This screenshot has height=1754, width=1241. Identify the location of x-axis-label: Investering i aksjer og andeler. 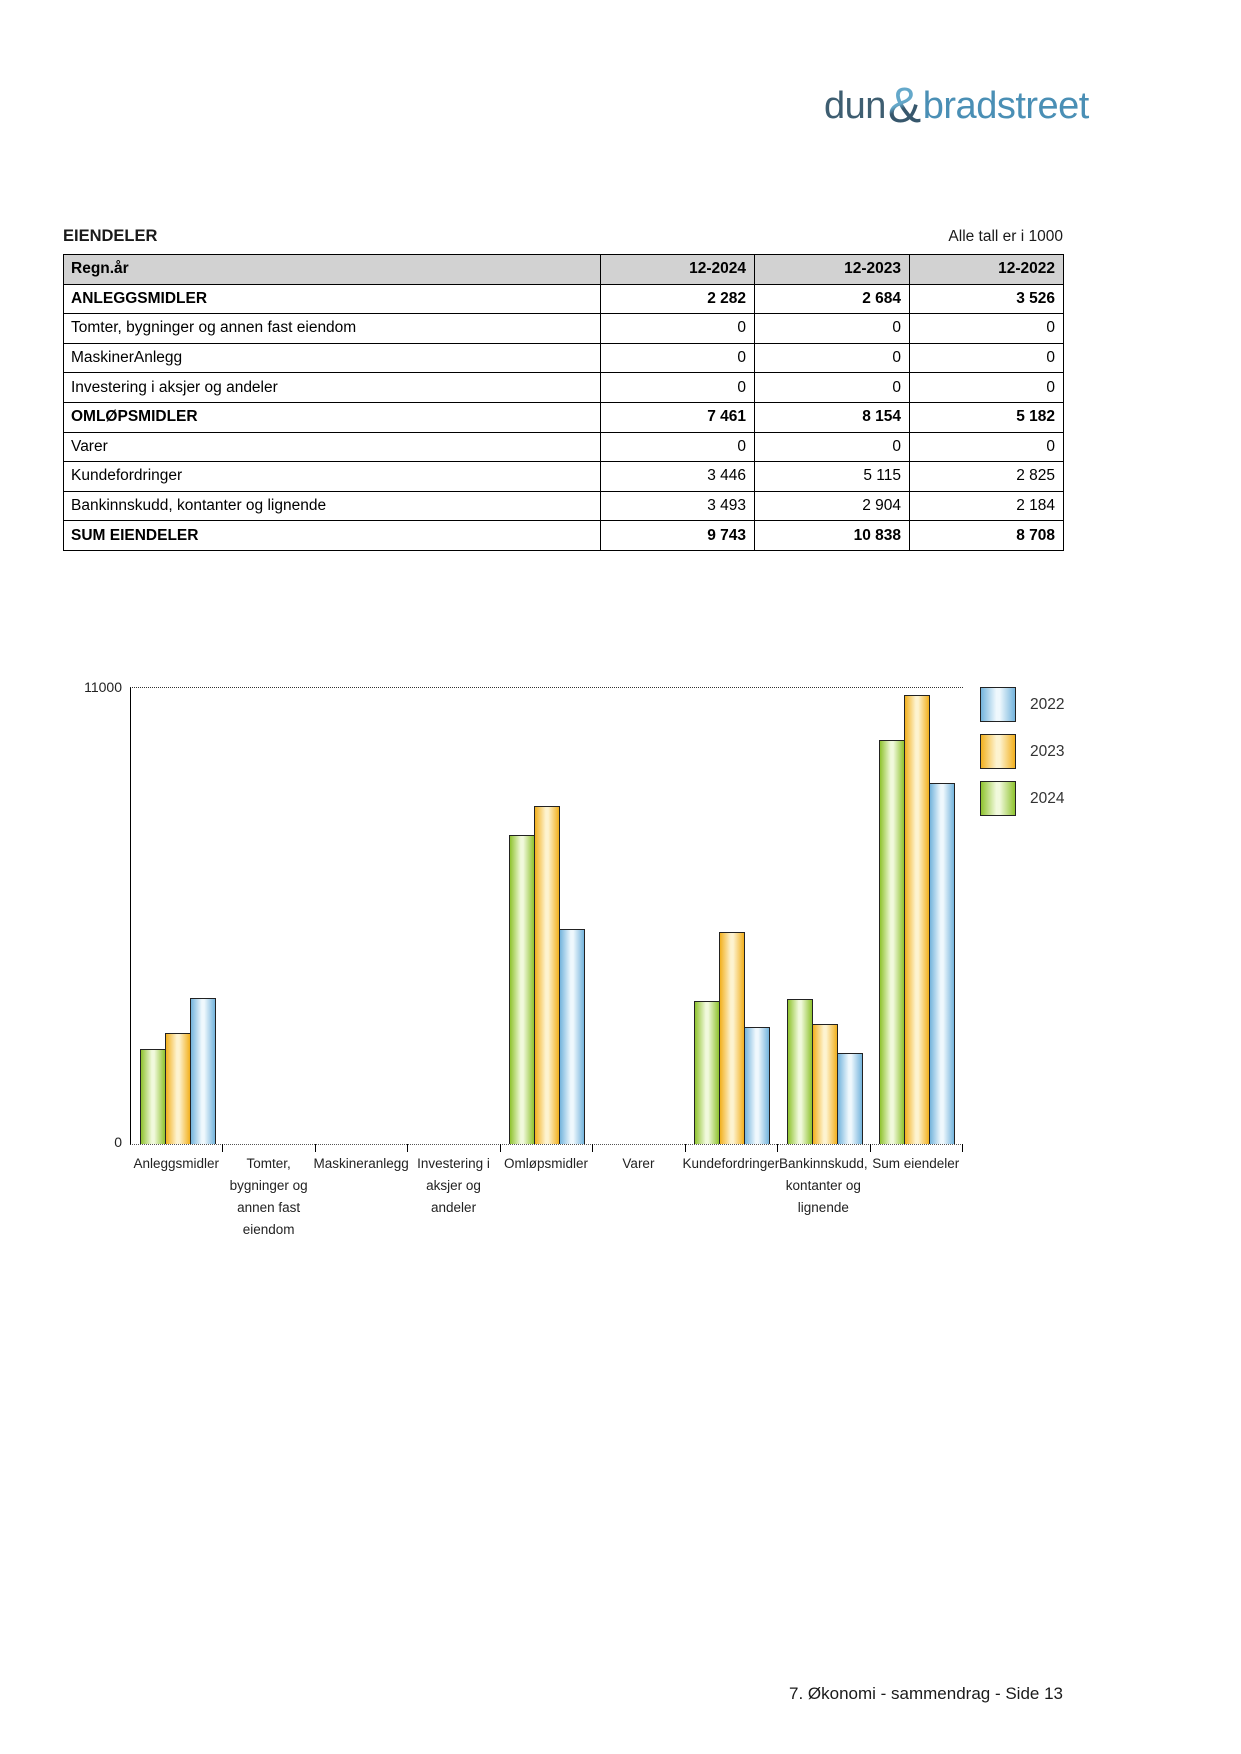
(453, 1186).